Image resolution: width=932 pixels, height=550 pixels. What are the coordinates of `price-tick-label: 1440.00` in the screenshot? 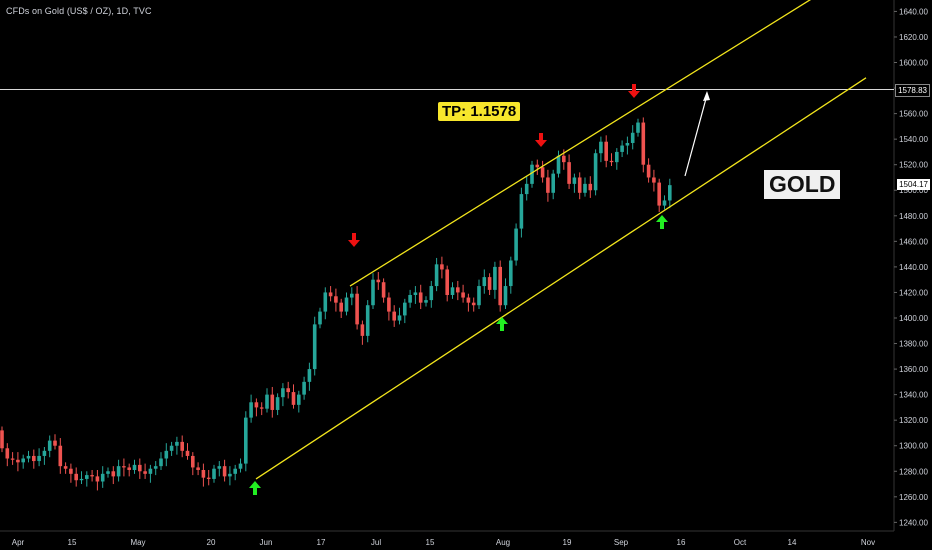 It's located at (913, 267).